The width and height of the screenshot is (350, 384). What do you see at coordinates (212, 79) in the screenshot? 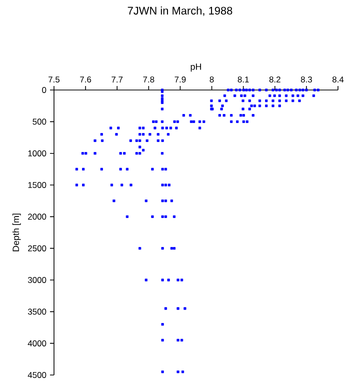
I see `x-tick-label: 8` at bounding box center [212, 79].